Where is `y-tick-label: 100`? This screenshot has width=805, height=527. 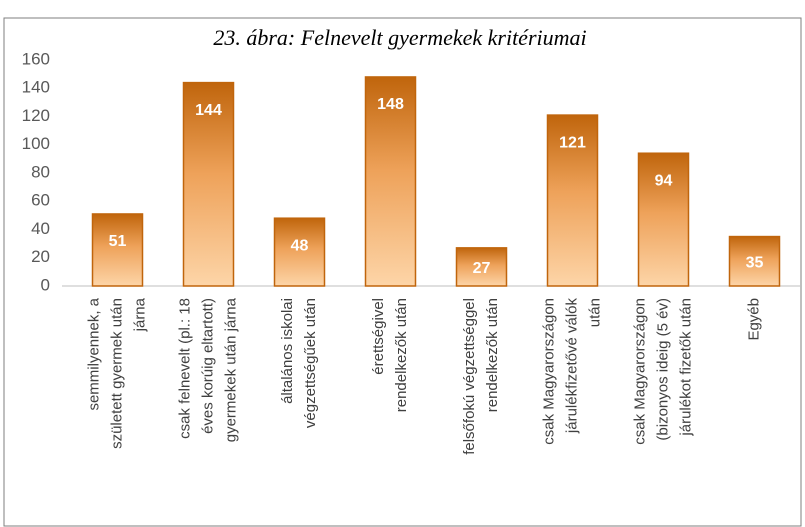 y-tick-label: 100 is located at coordinates (36, 143).